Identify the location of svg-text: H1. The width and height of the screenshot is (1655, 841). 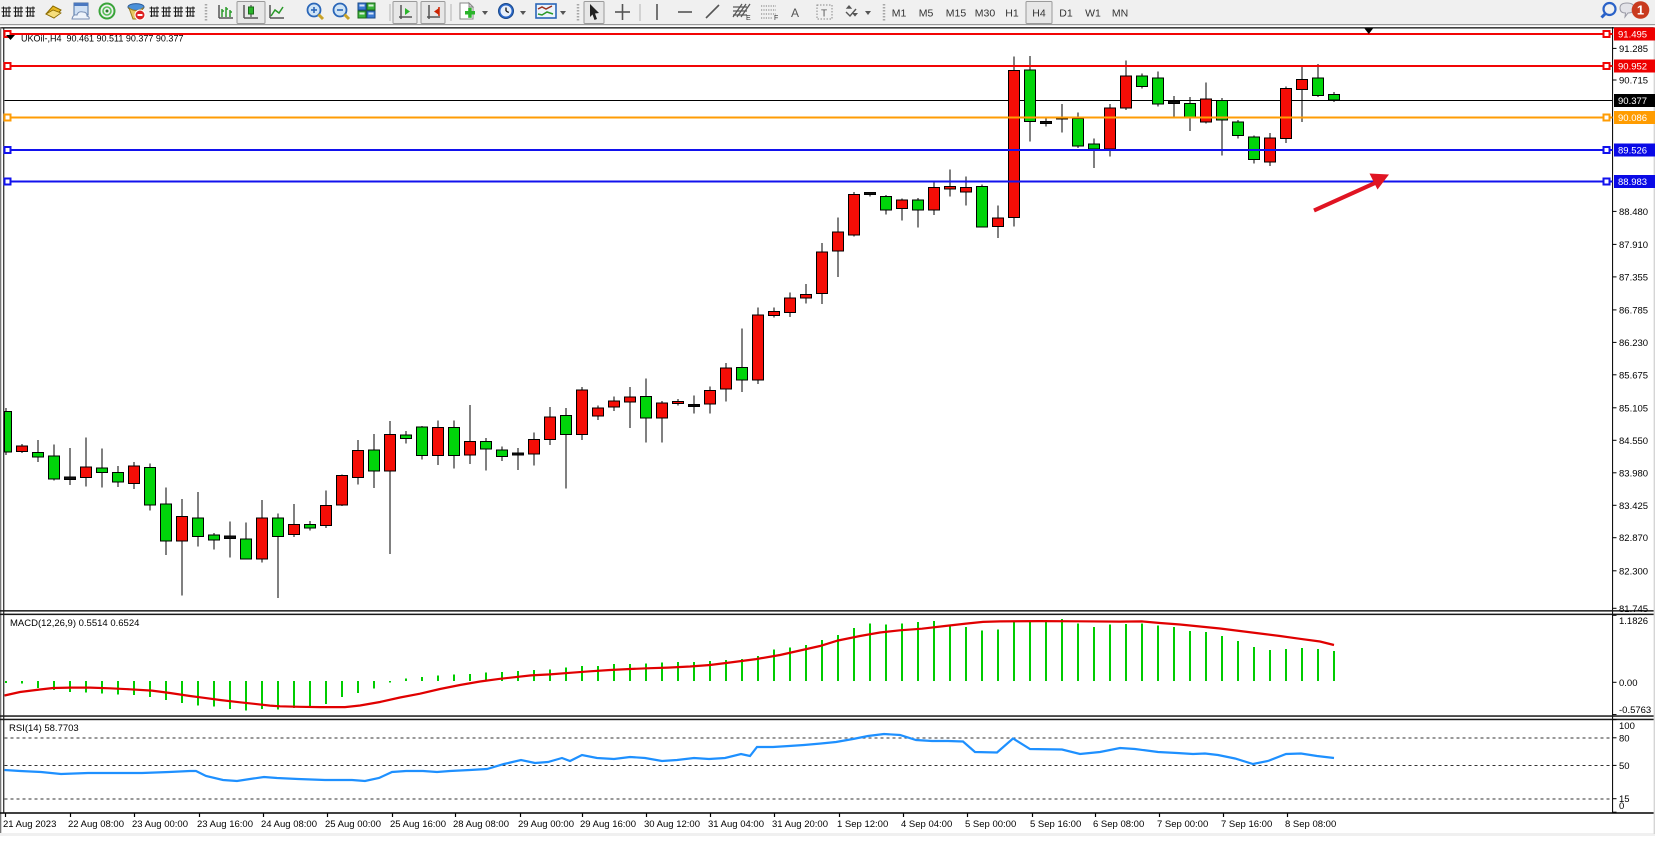
(1012, 14).